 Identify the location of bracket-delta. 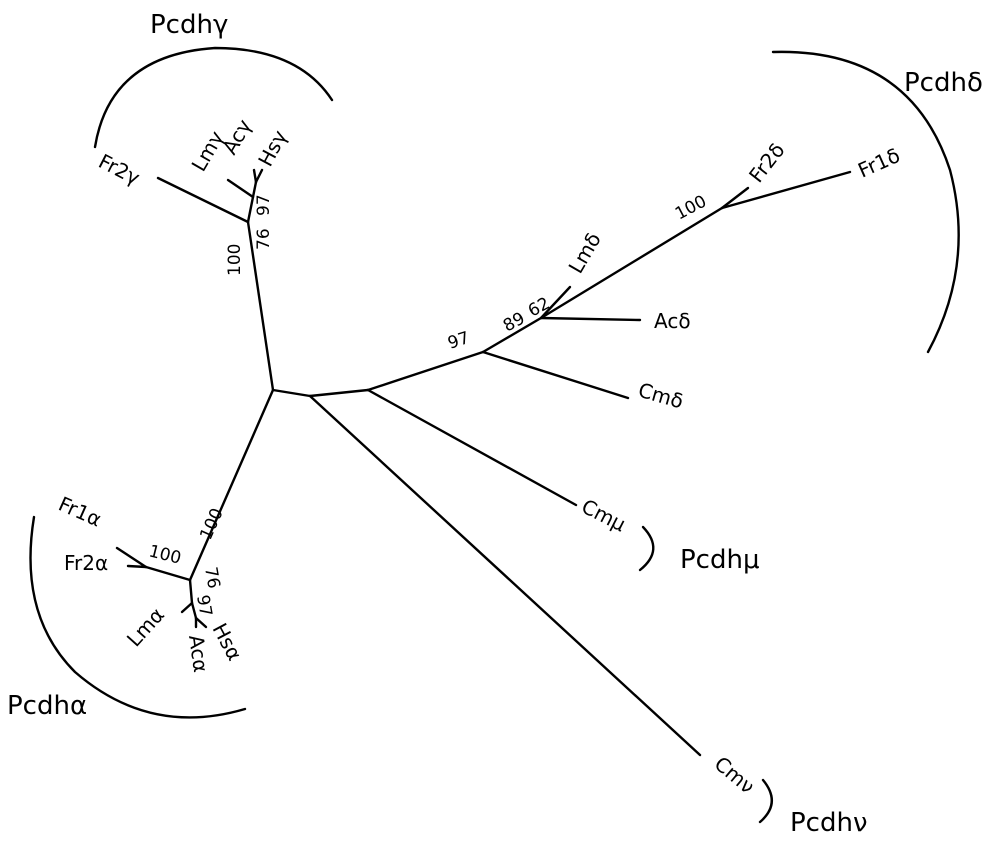
(865, 202).